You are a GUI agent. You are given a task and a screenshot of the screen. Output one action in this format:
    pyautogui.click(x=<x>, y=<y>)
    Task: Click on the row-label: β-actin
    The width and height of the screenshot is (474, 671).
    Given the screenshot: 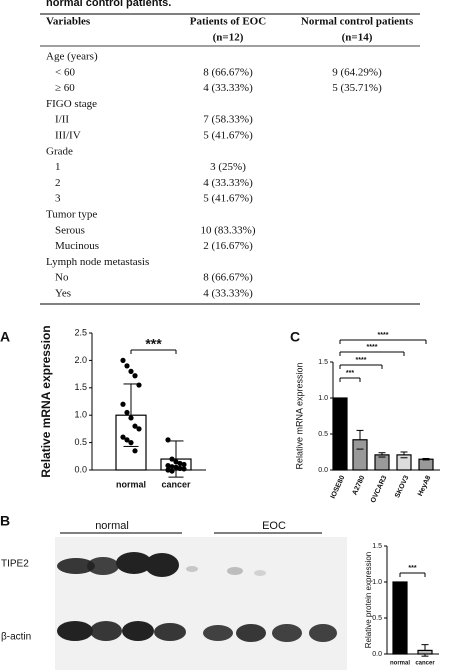 What is the action you would take?
    pyautogui.click(x=16, y=637)
    